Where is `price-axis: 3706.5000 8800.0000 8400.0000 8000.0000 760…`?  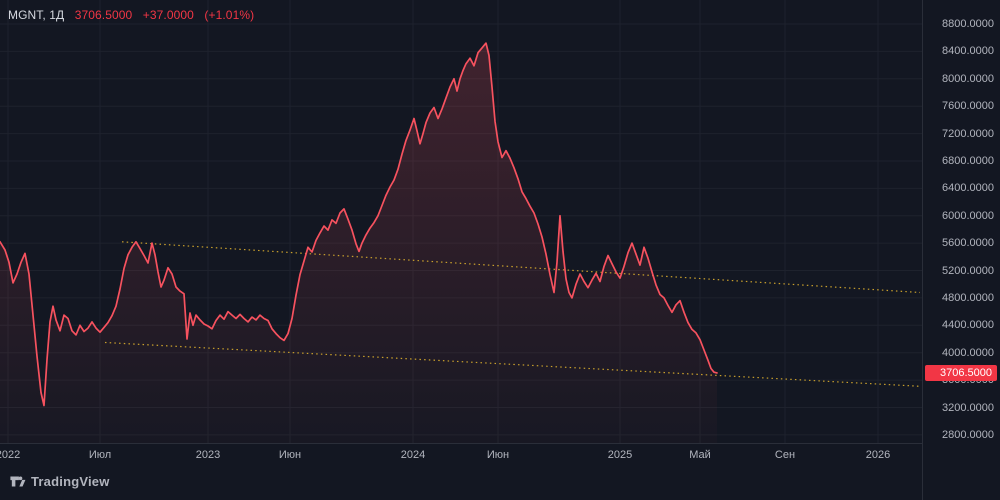
price-axis: 3706.5000 8800.0000 8400.0000 8000.0000 760… is located at coordinates (961, 250).